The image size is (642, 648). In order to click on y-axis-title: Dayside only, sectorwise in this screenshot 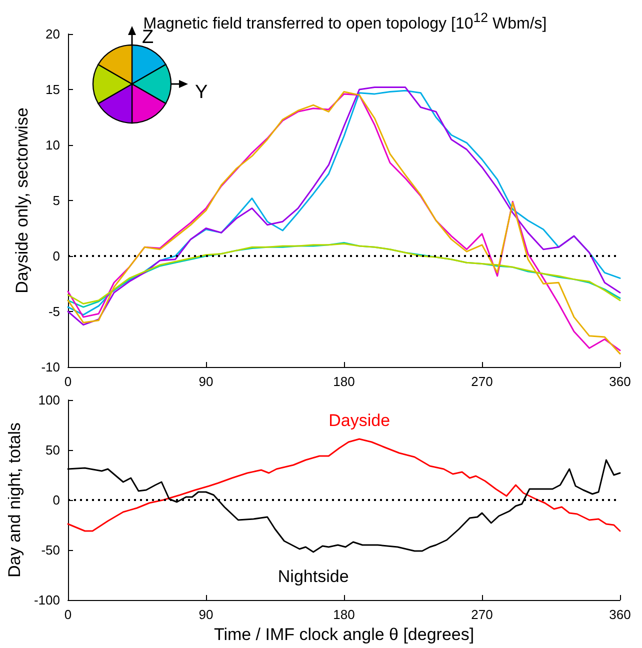, I will do `click(22, 201)`.